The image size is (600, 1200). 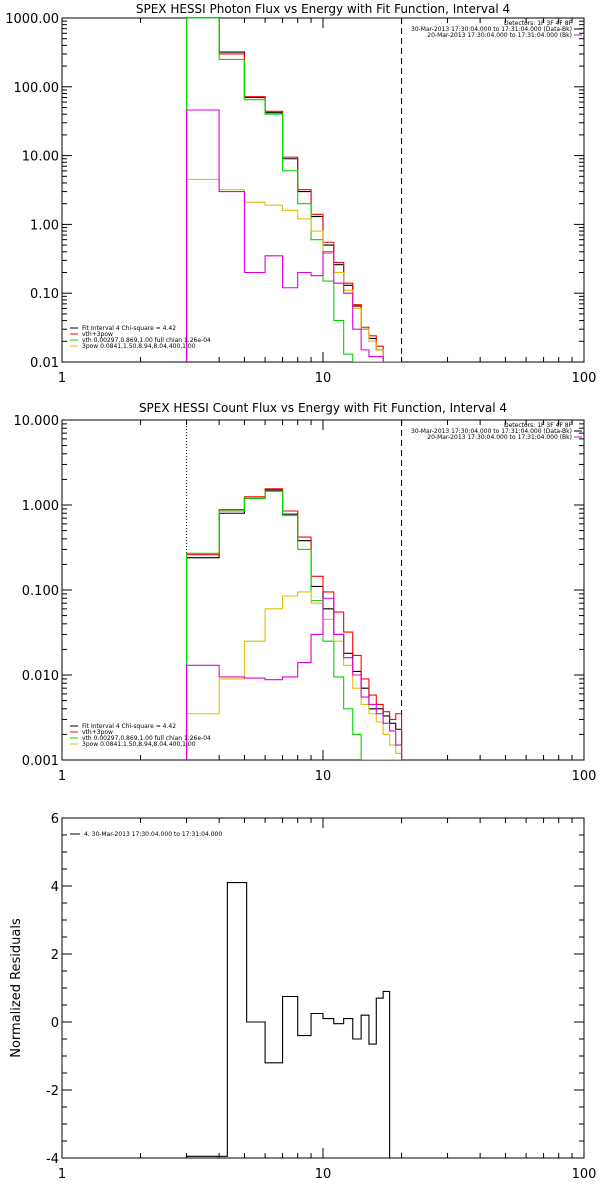 I want to click on y-tick-label: 0.01, so click(x=44, y=363).